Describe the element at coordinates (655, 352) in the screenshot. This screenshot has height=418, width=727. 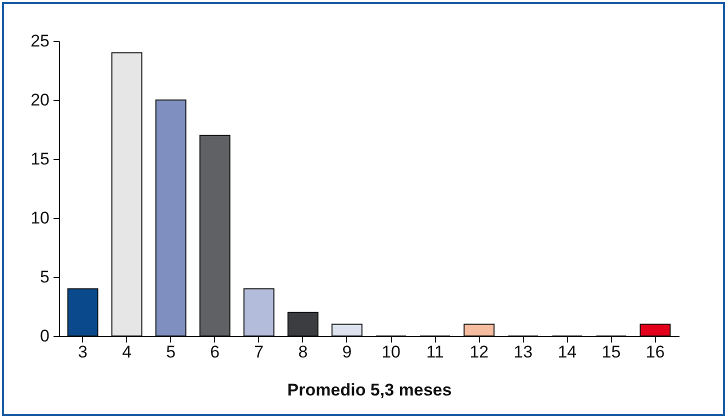
I see `x-tick-label: 16` at that location.